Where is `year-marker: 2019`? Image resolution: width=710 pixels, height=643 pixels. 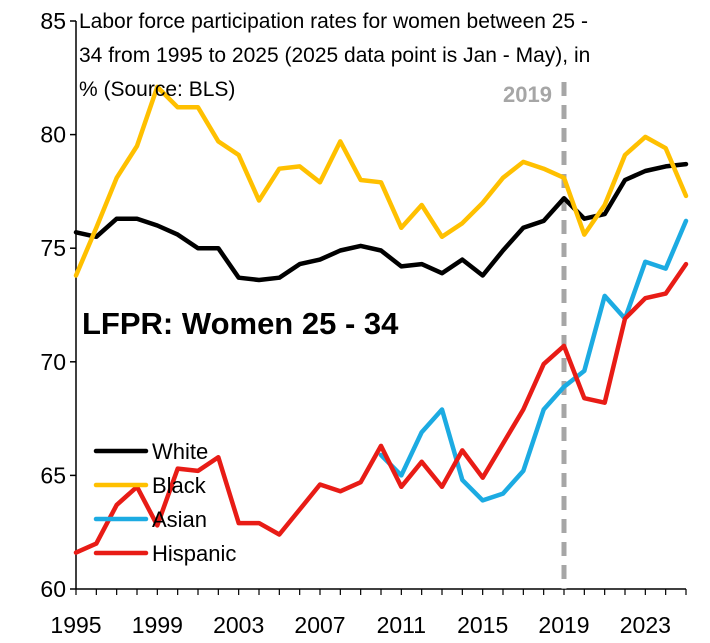
year-marker: 2019 is located at coordinates (535, 335).